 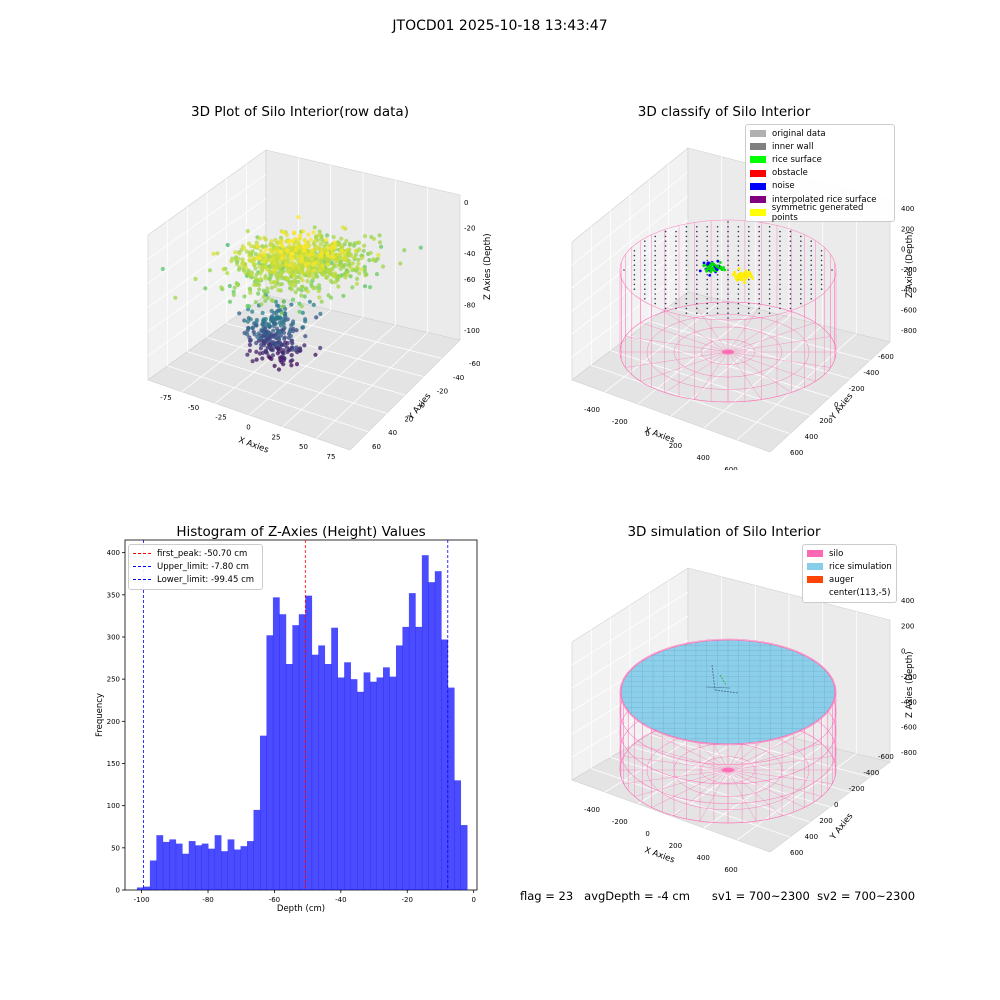 What do you see at coordinates (274, 900) in the screenshot?
I see `p3-x-tick-label: -60` at bounding box center [274, 900].